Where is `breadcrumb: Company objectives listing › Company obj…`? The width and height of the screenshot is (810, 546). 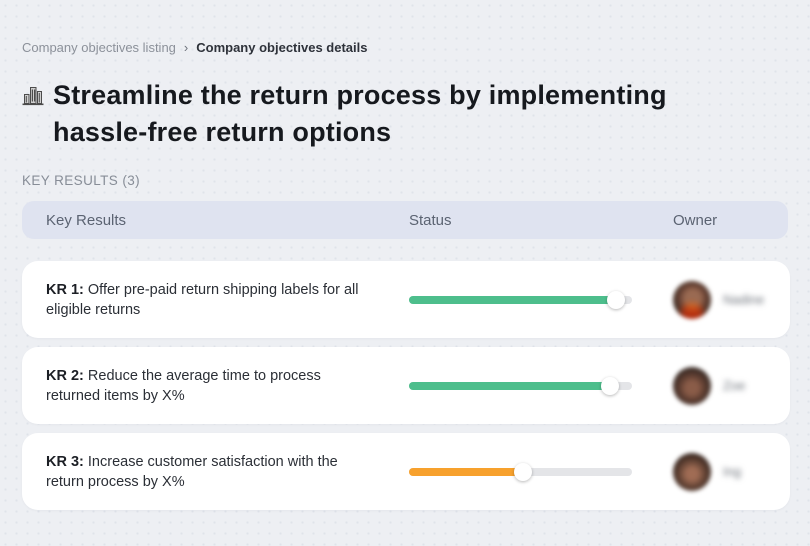 breadcrumb: Company objectives listing › Company obj… is located at coordinates (406, 47).